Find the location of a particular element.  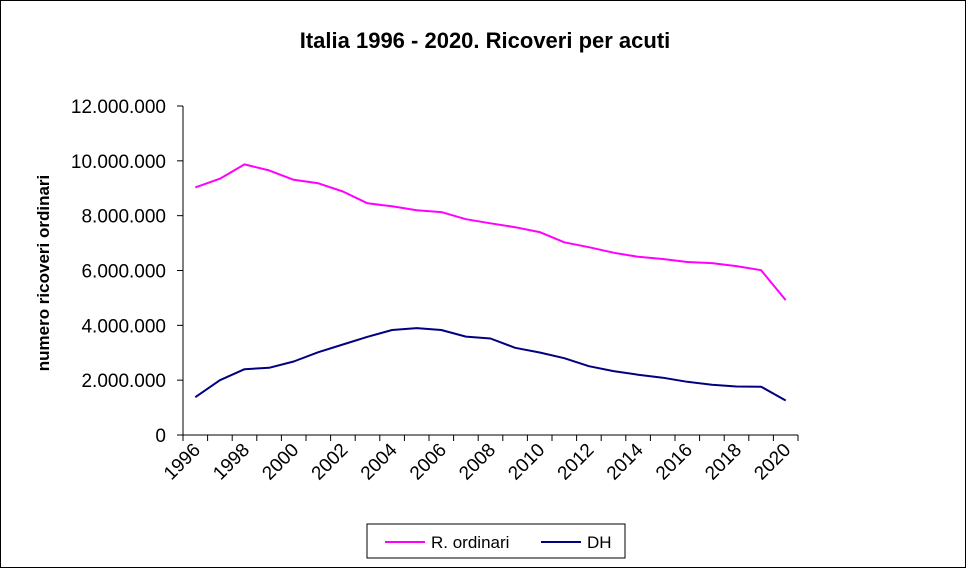

legend: R. ordinari DH is located at coordinates (496, 541).